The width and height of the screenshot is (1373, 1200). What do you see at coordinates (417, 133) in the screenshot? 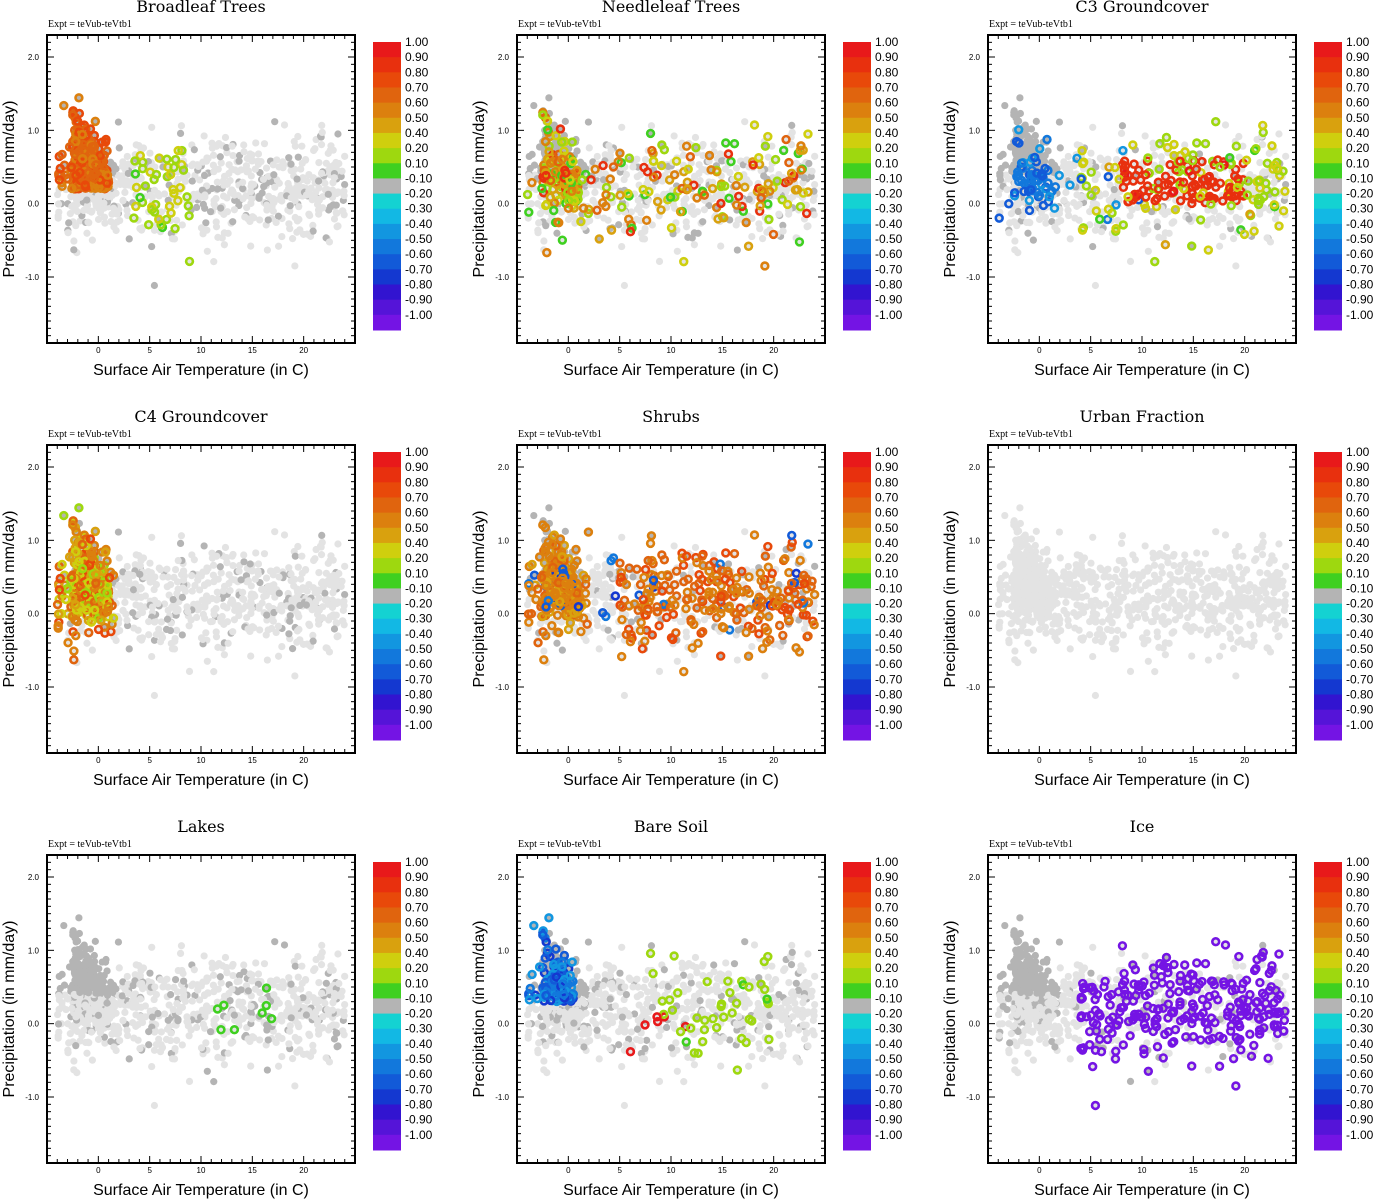
I see `colorbar-label: 0.40` at bounding box center [417, 133].